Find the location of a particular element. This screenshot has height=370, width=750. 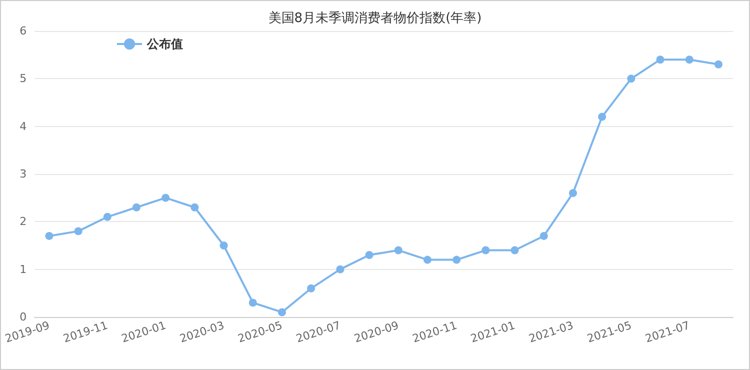

y-tick-label: 3 is located at coordinates (23, 174).